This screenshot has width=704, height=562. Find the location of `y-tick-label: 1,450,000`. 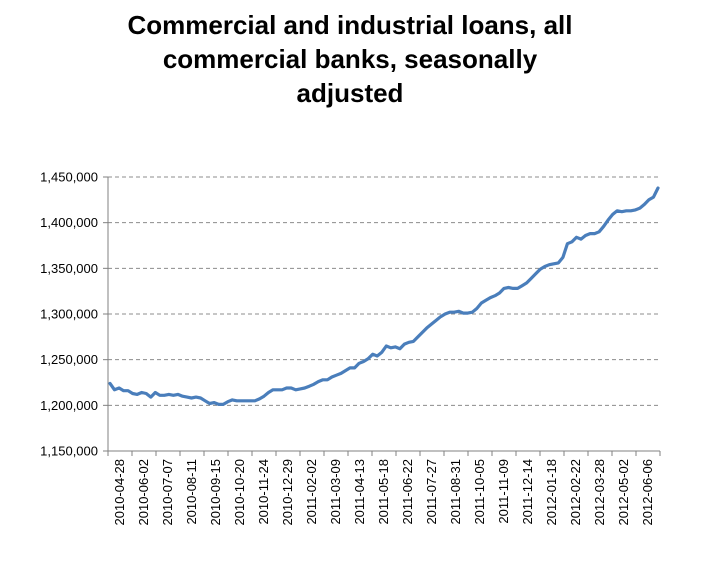

y-tick-label: 1,450,000 is located at coordinates (69, 177).